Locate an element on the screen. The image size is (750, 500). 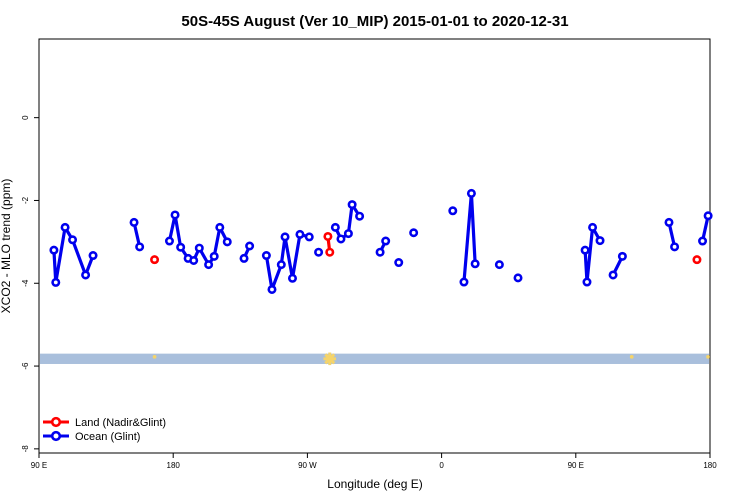
y-axis: 0 -2 -4 -6 -8 is located at coordinates (30, 284).